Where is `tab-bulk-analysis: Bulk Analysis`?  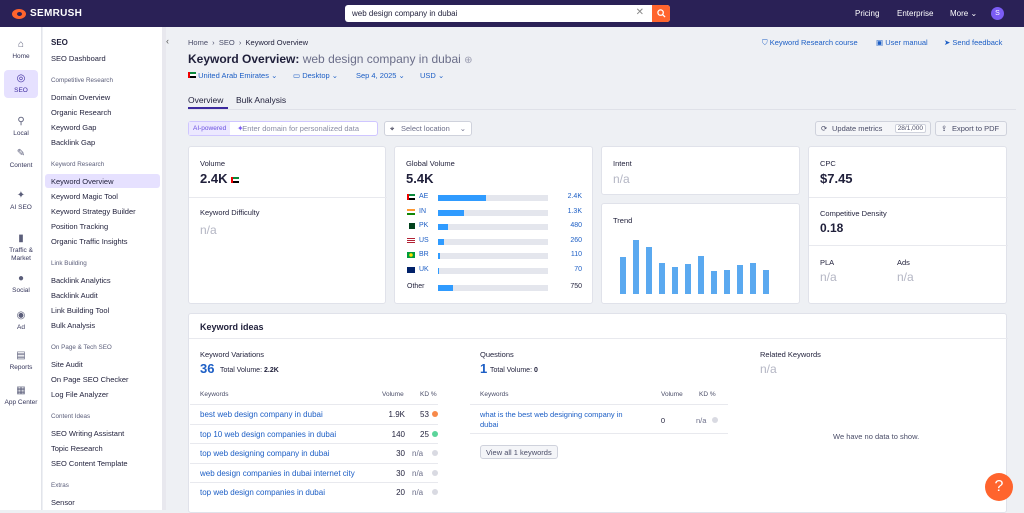
tab-bulk-analysis: Bulk Analysis is located at coordinates (261, 100).